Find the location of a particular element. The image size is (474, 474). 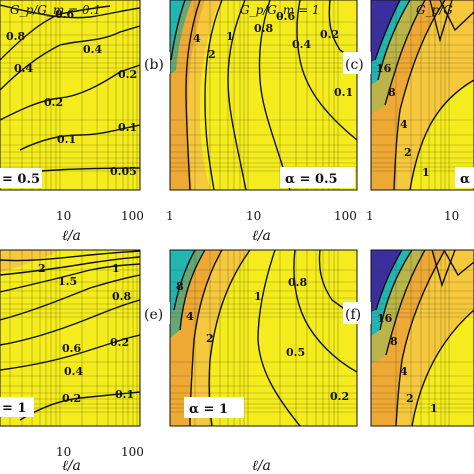

panel-d-alpha-label: = 1 is located at coordinates (14, 408).